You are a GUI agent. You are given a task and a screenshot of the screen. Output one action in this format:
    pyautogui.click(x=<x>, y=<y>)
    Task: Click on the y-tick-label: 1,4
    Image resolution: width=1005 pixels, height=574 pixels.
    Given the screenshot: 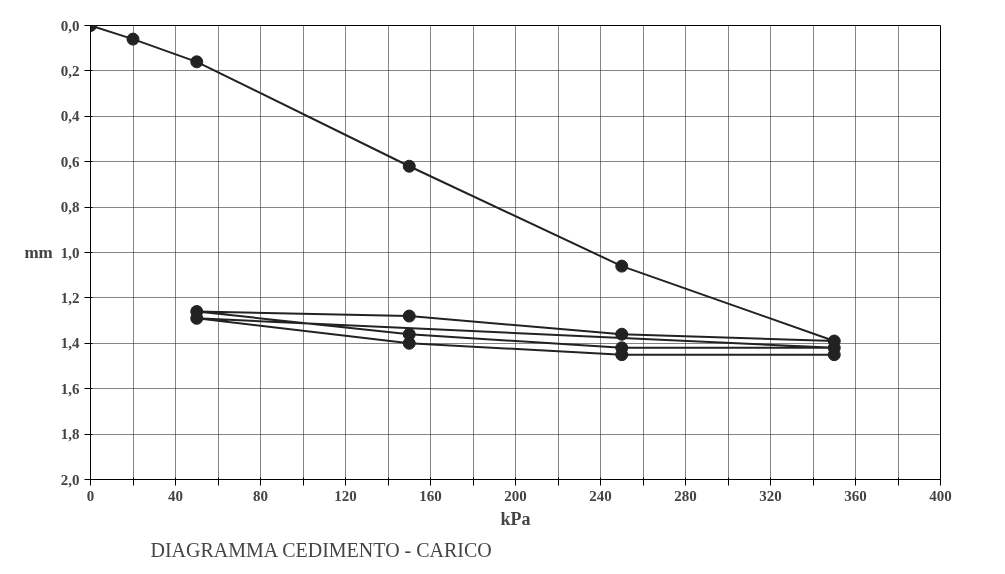 What is the action you would take?
    pyautogui.click(x=70, y=343)
    